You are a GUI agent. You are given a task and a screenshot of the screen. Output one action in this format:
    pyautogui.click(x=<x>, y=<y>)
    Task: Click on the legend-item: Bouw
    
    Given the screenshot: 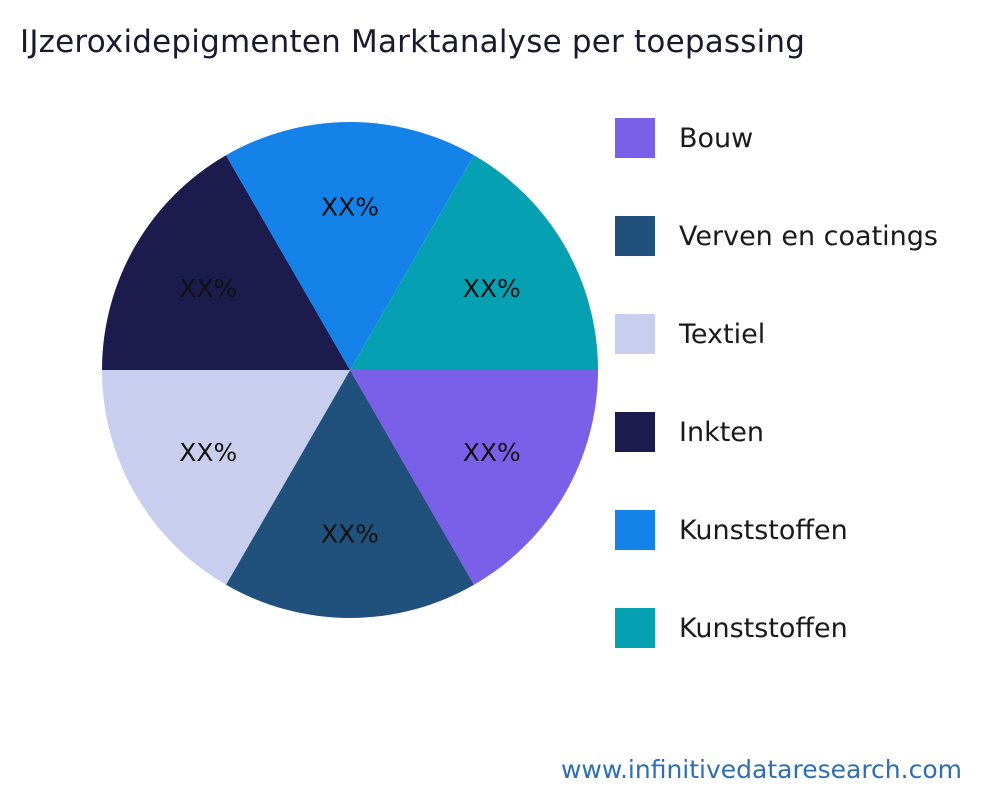 What is the action you would take?
    pyautogui.click(x=776, y=138)
    